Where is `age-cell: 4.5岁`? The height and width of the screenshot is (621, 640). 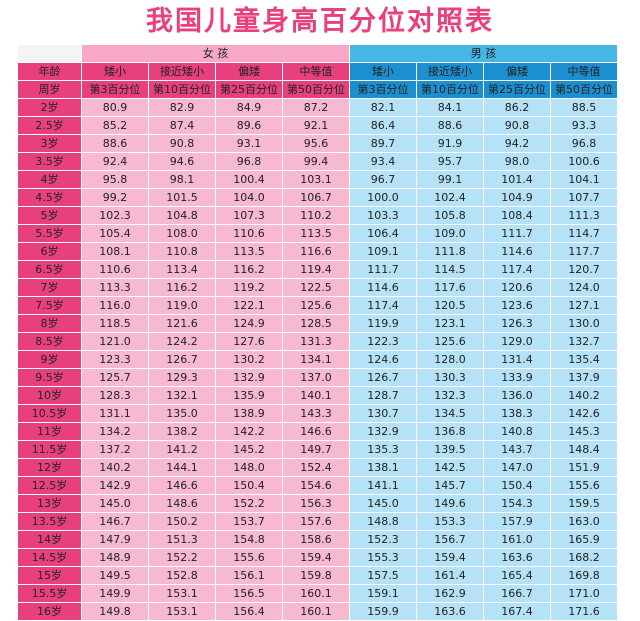
age-cell: 4.5岁 is located at coordinates (49, 197).